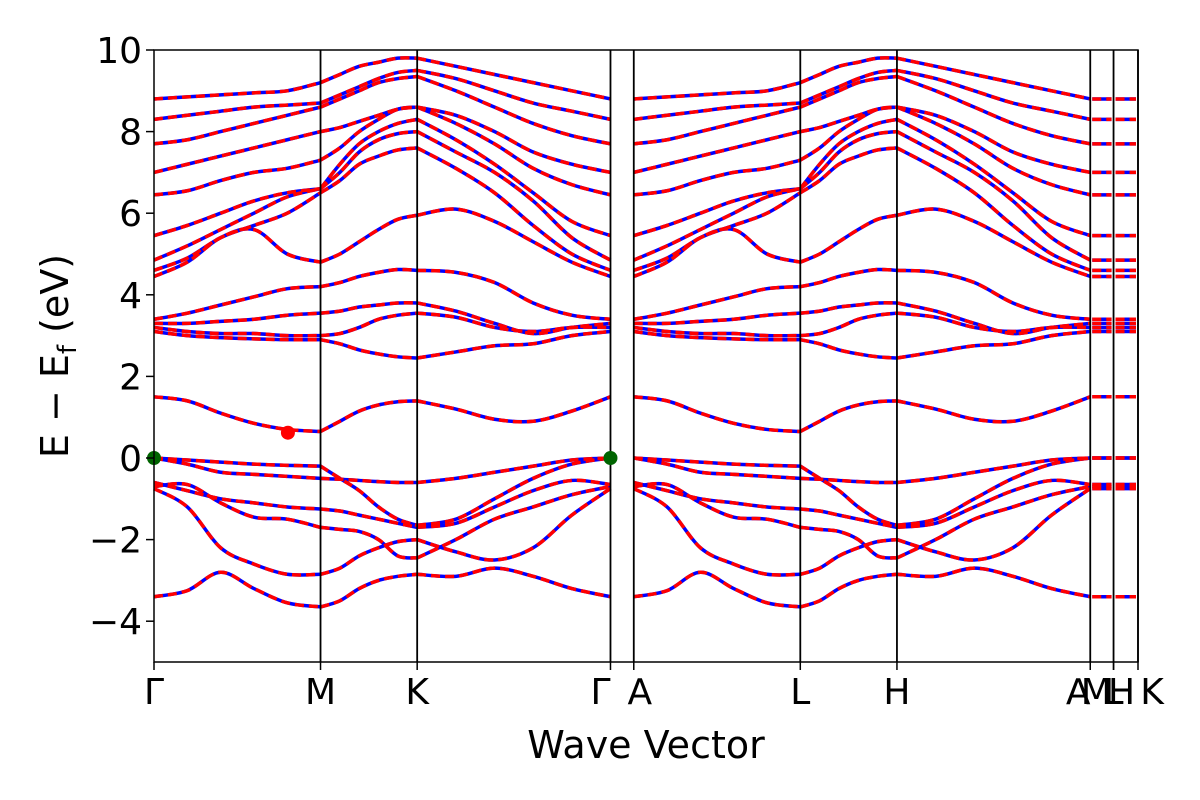 This screenshot has height=800, width=1200. Describe the element at coordinates (382, 445) in the screenshot. I see `band-edge-markers` at that location.